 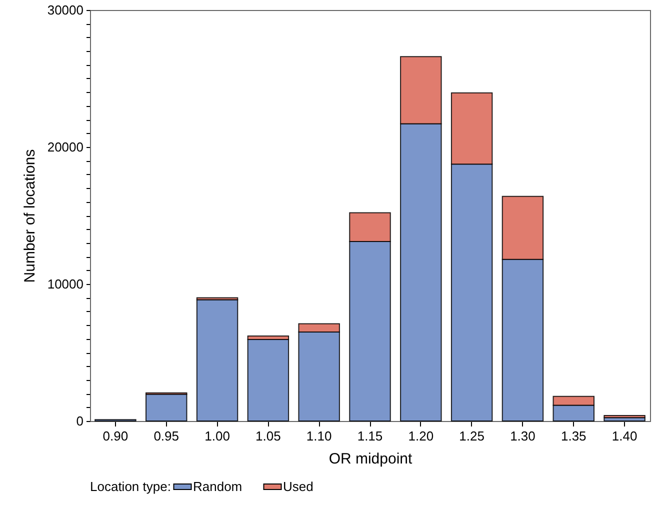 I want to click on y-tick-label: 0, so click(x=80, y=421).